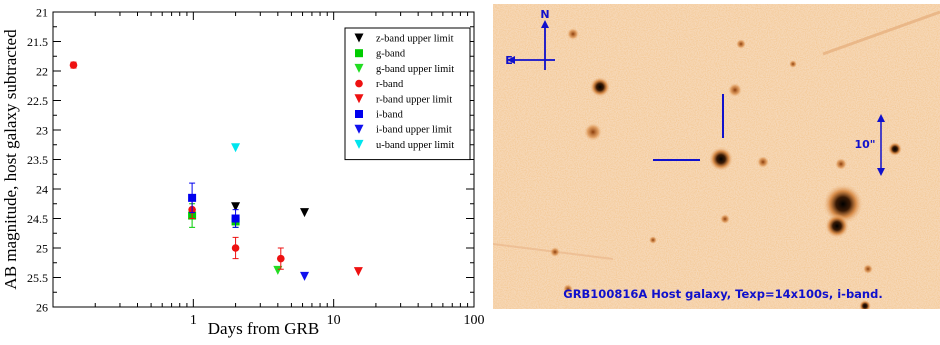  Describe the element at coordinates (390, 115) in the screenshot. I see `legend-label: i-band` at that location.